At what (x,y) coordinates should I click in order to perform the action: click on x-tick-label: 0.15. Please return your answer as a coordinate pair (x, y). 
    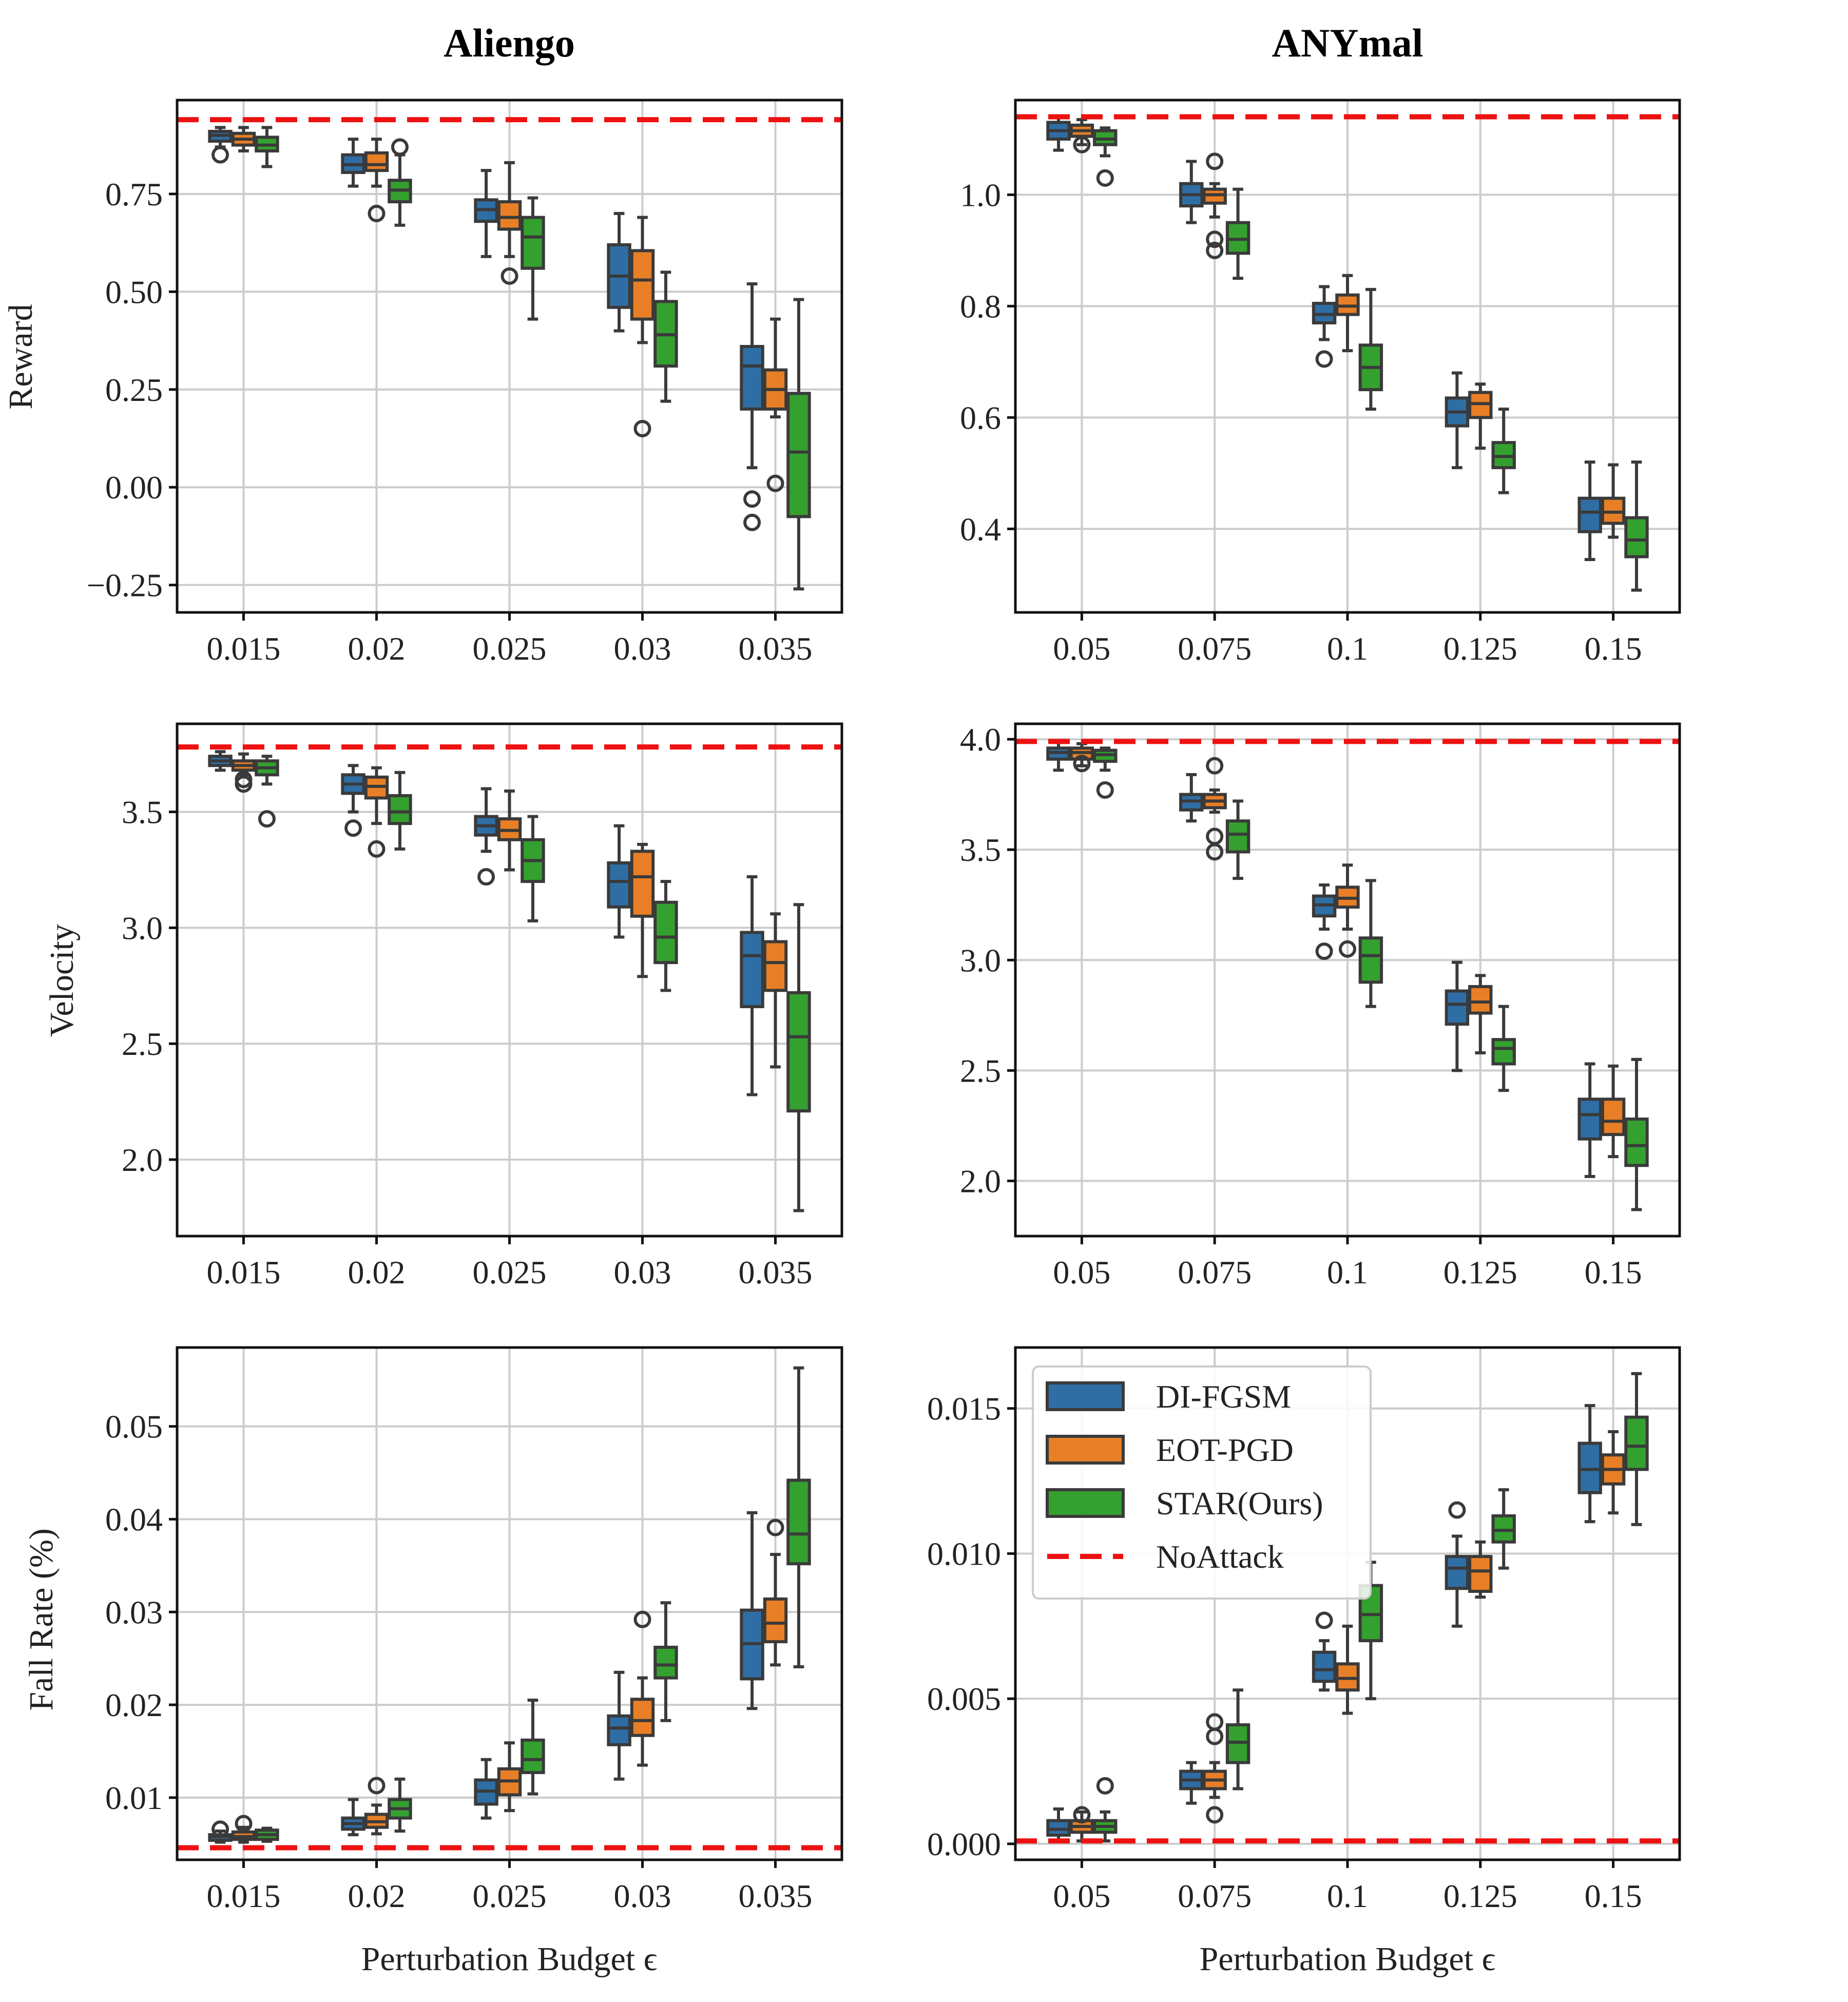
    Looking at the image, I should click on (1613, 1272).